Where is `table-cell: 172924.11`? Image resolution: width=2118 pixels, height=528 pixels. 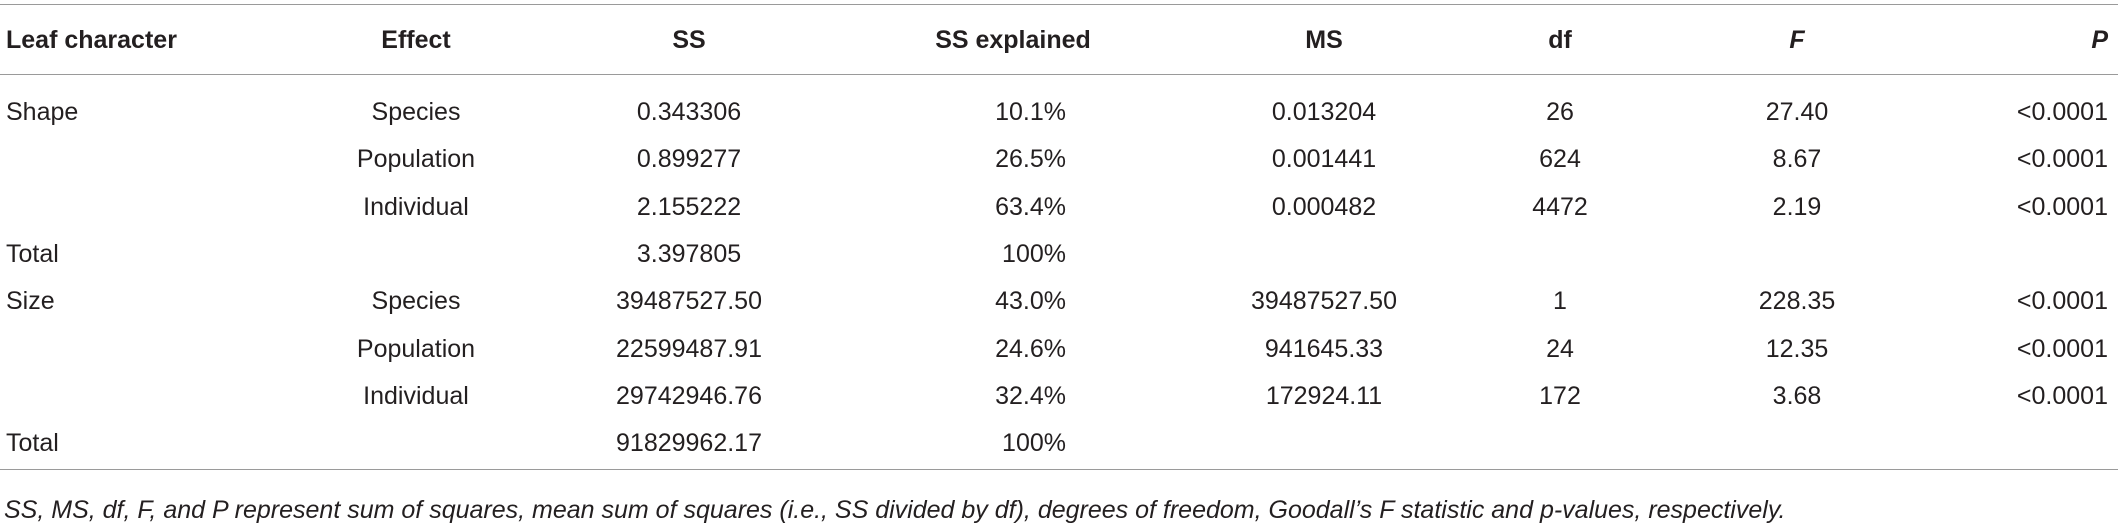 table-cell: 172924.11 is located at coordinates (1324, 395).